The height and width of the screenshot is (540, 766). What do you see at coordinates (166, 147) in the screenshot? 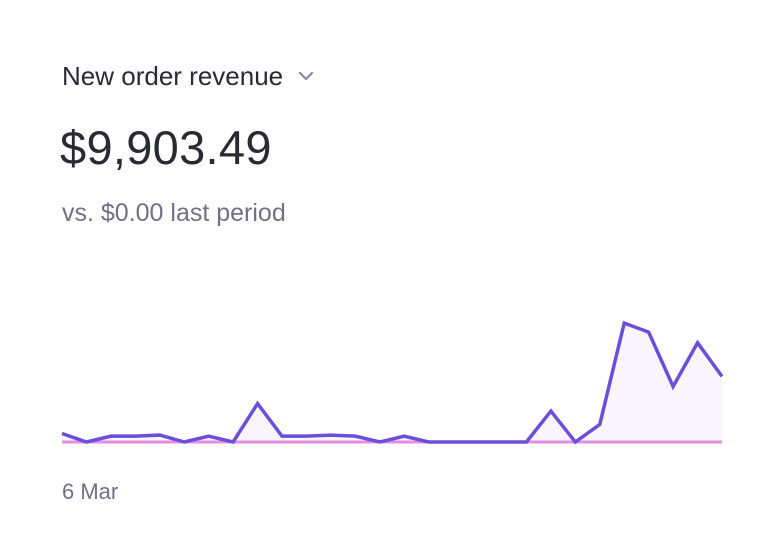
I see `revenue-value: $9,903.49` at bounding box center [166, 147].